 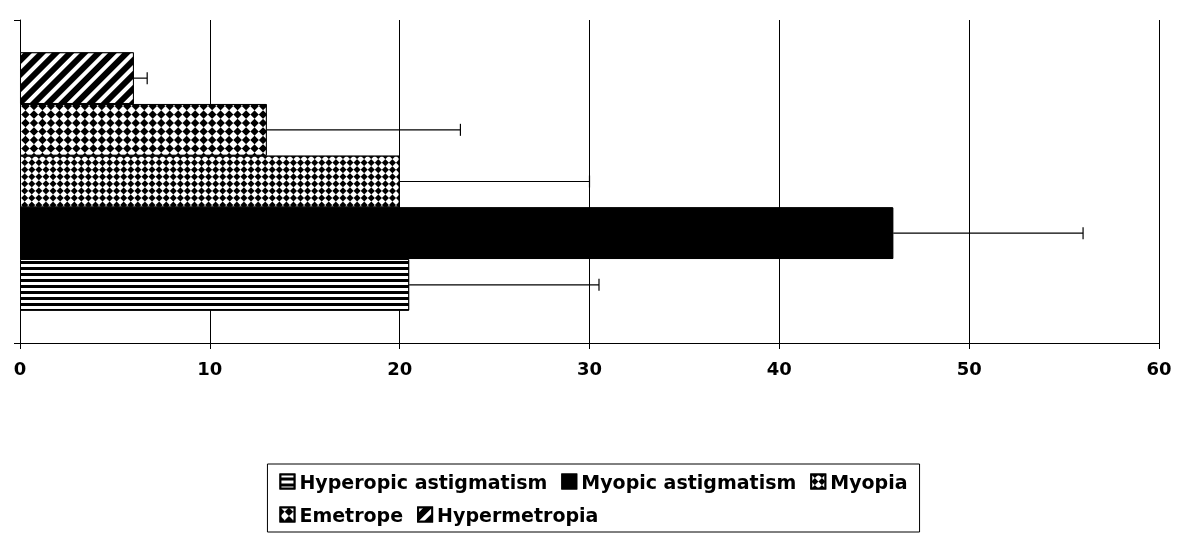 What do you see at coordinates (518, 514) in the screenshot?
I see `legend-label: Hypermetropia` at bounding box center [518, 514].